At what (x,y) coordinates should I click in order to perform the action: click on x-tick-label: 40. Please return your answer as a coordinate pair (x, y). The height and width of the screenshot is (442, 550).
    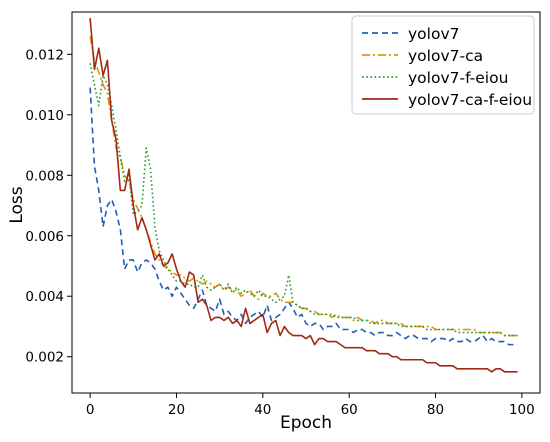
    Looking at the image, I should click on (262, 410).